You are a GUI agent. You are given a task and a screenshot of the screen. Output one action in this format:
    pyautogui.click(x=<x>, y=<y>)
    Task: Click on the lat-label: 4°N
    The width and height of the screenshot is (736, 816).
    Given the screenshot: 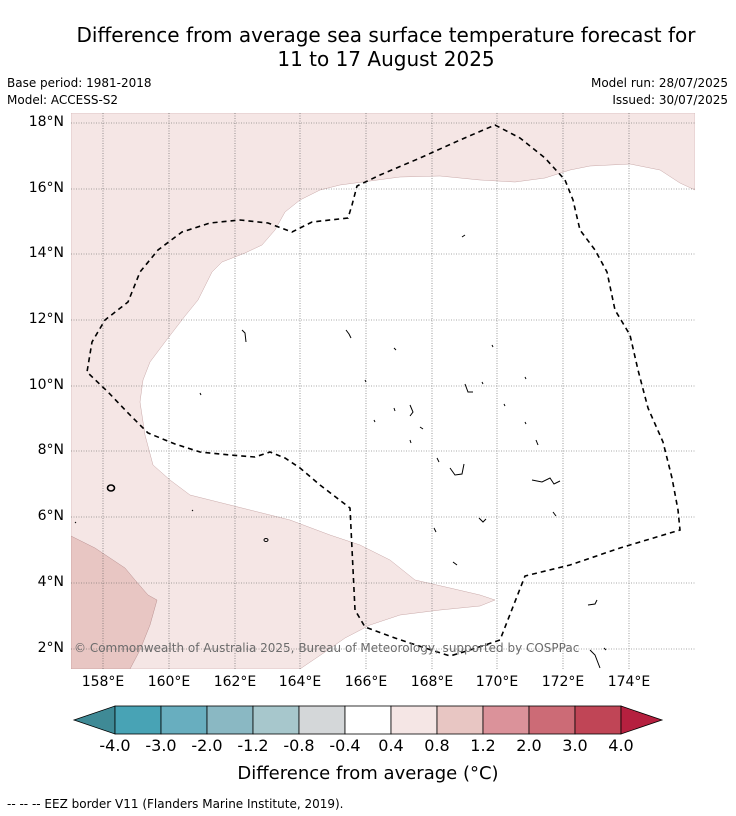 What is the action you would take?
    pyautogui.click(x=50, y=582)
    